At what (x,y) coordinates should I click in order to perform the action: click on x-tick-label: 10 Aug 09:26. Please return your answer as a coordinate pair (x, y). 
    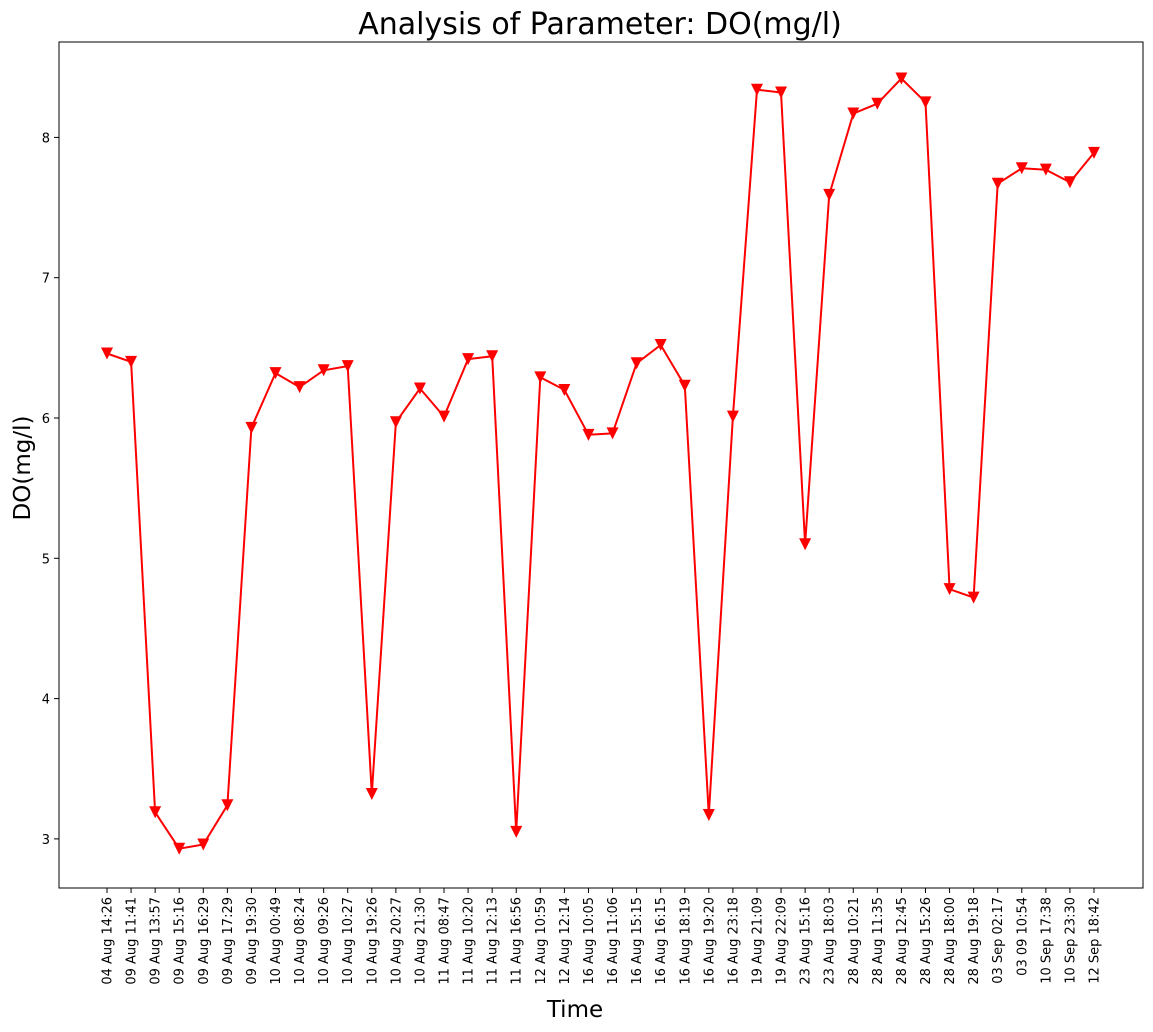
    Looking at the image, I should click on (324, 941).